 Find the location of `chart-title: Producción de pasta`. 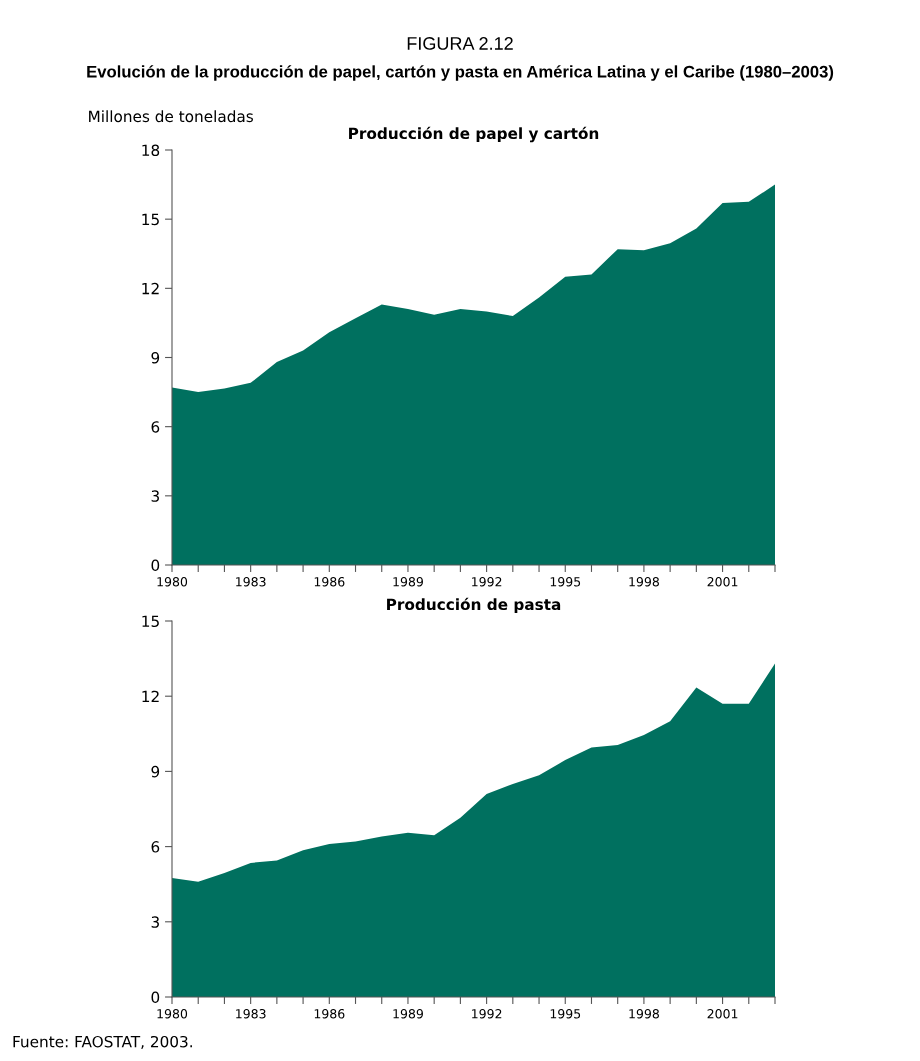

chart-title: Producción de pasta is located at coordinates (474, 605).